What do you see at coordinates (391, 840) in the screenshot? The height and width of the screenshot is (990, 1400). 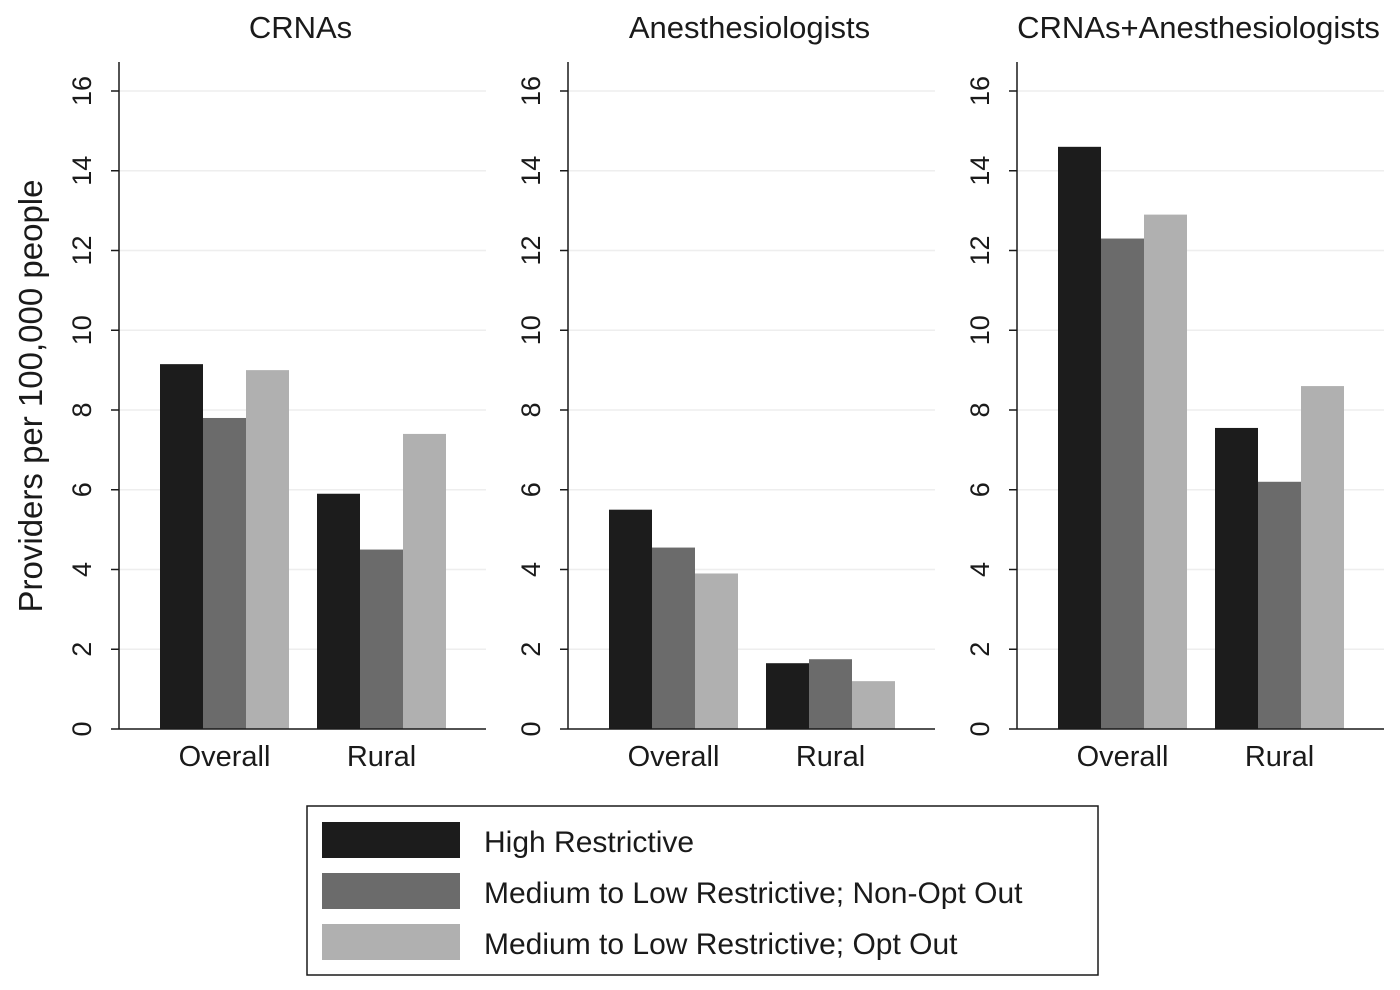 I see `legend-swatch-high-restrictive` at bounding box center [391, 840].